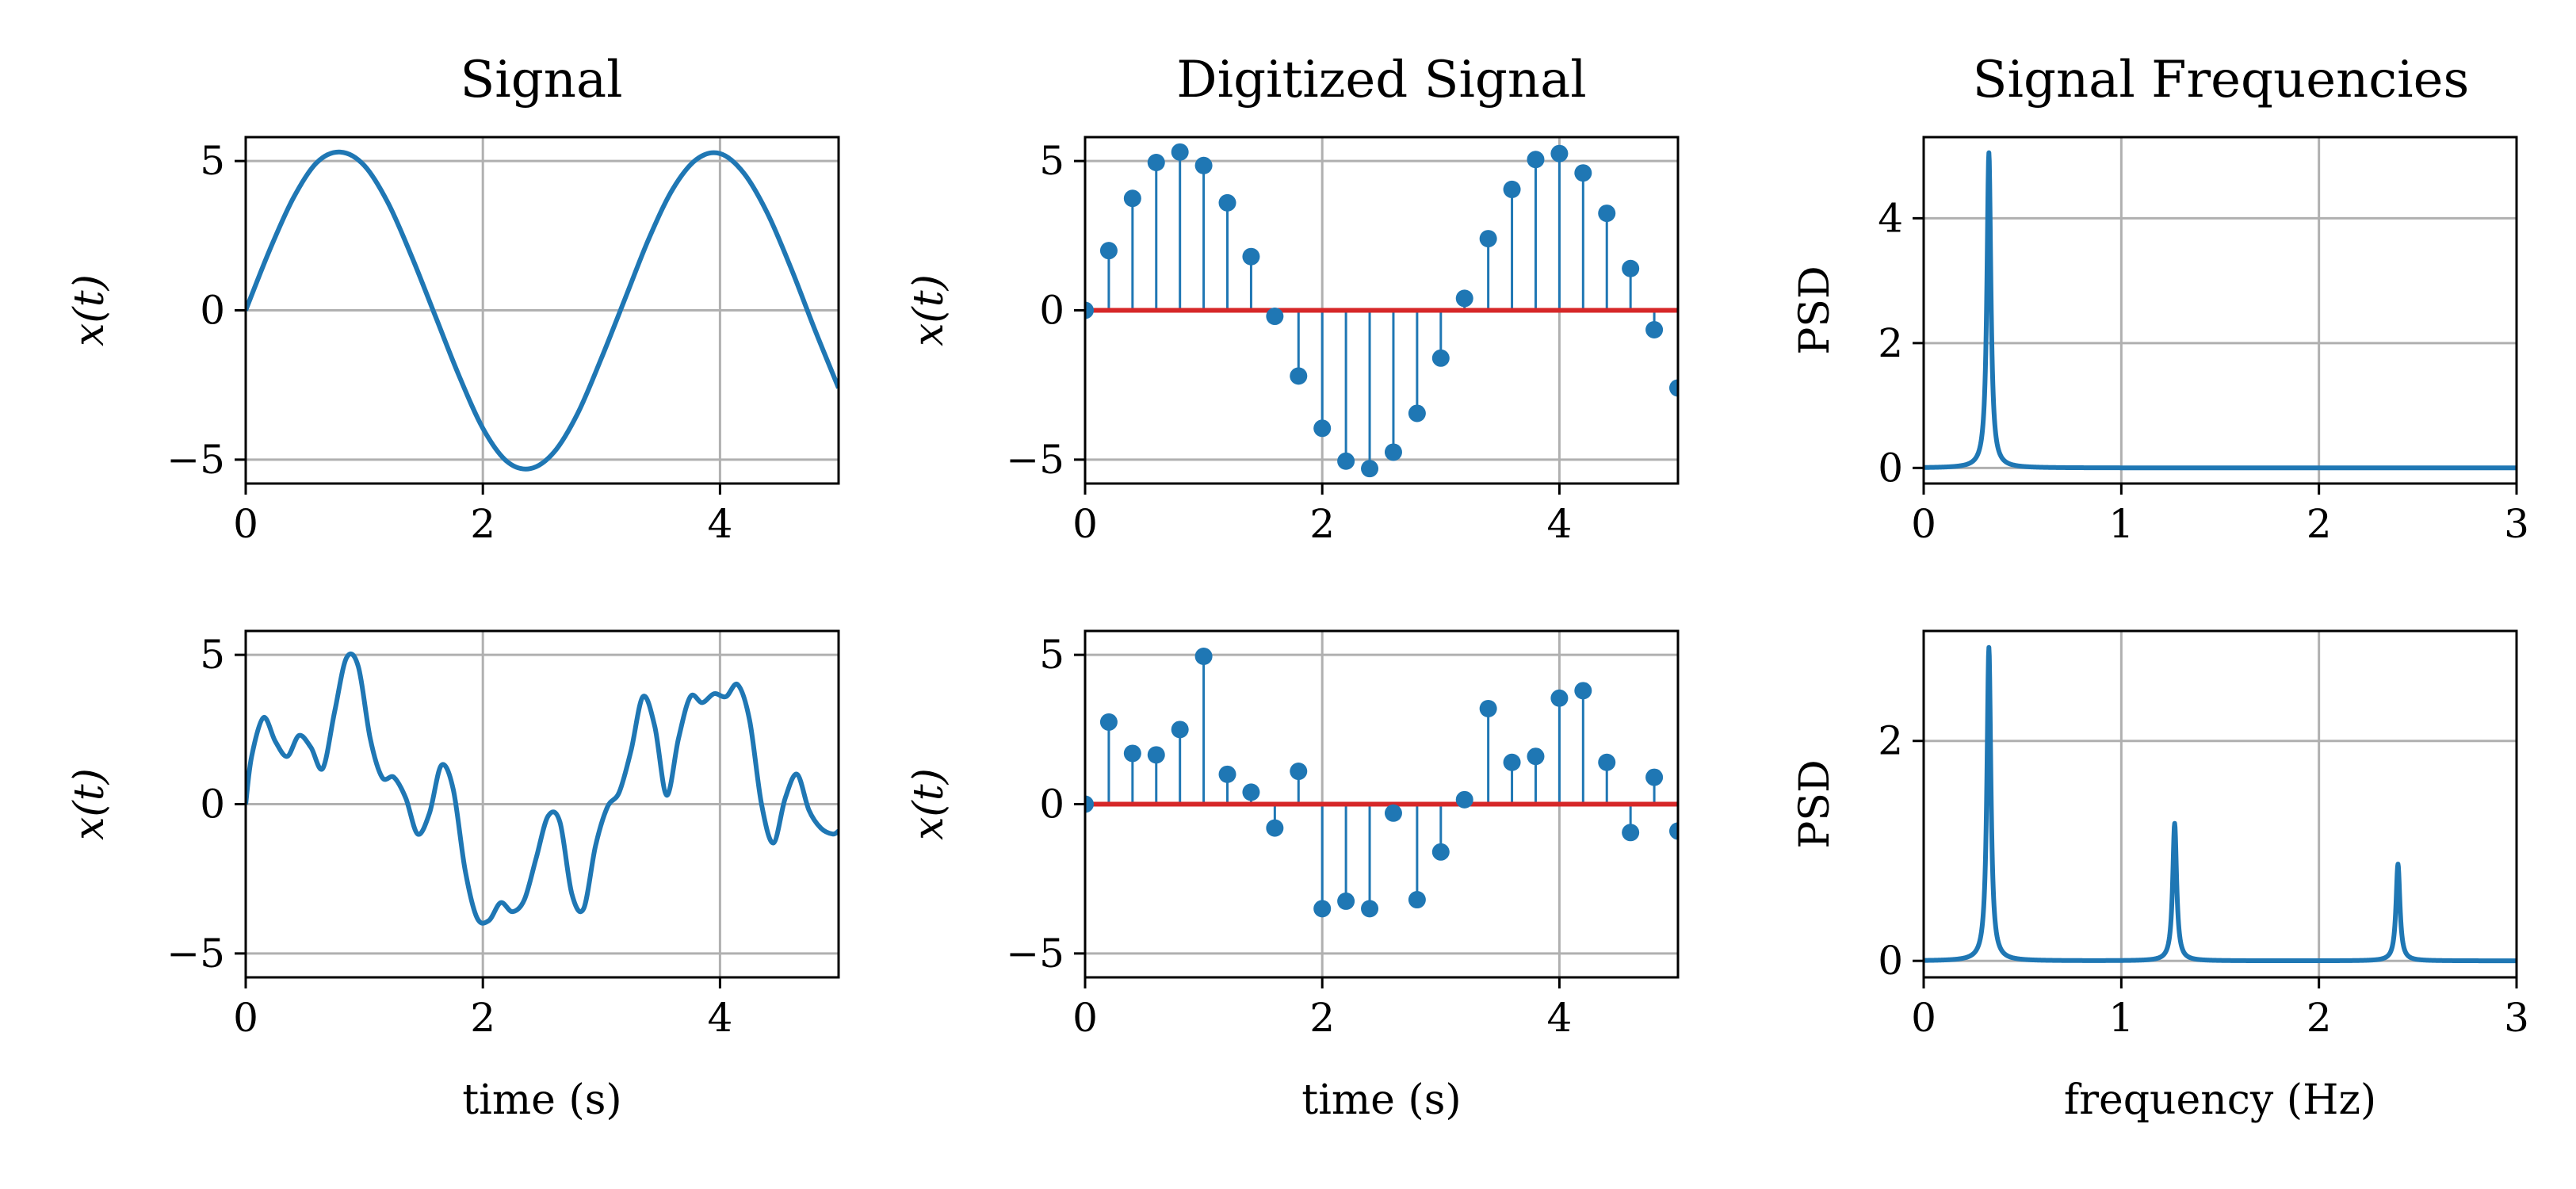  What do you see at coordinates (541, 80) in the screenshot?
I see `column-title-signal: Signal` at bounding box center [541, 80].